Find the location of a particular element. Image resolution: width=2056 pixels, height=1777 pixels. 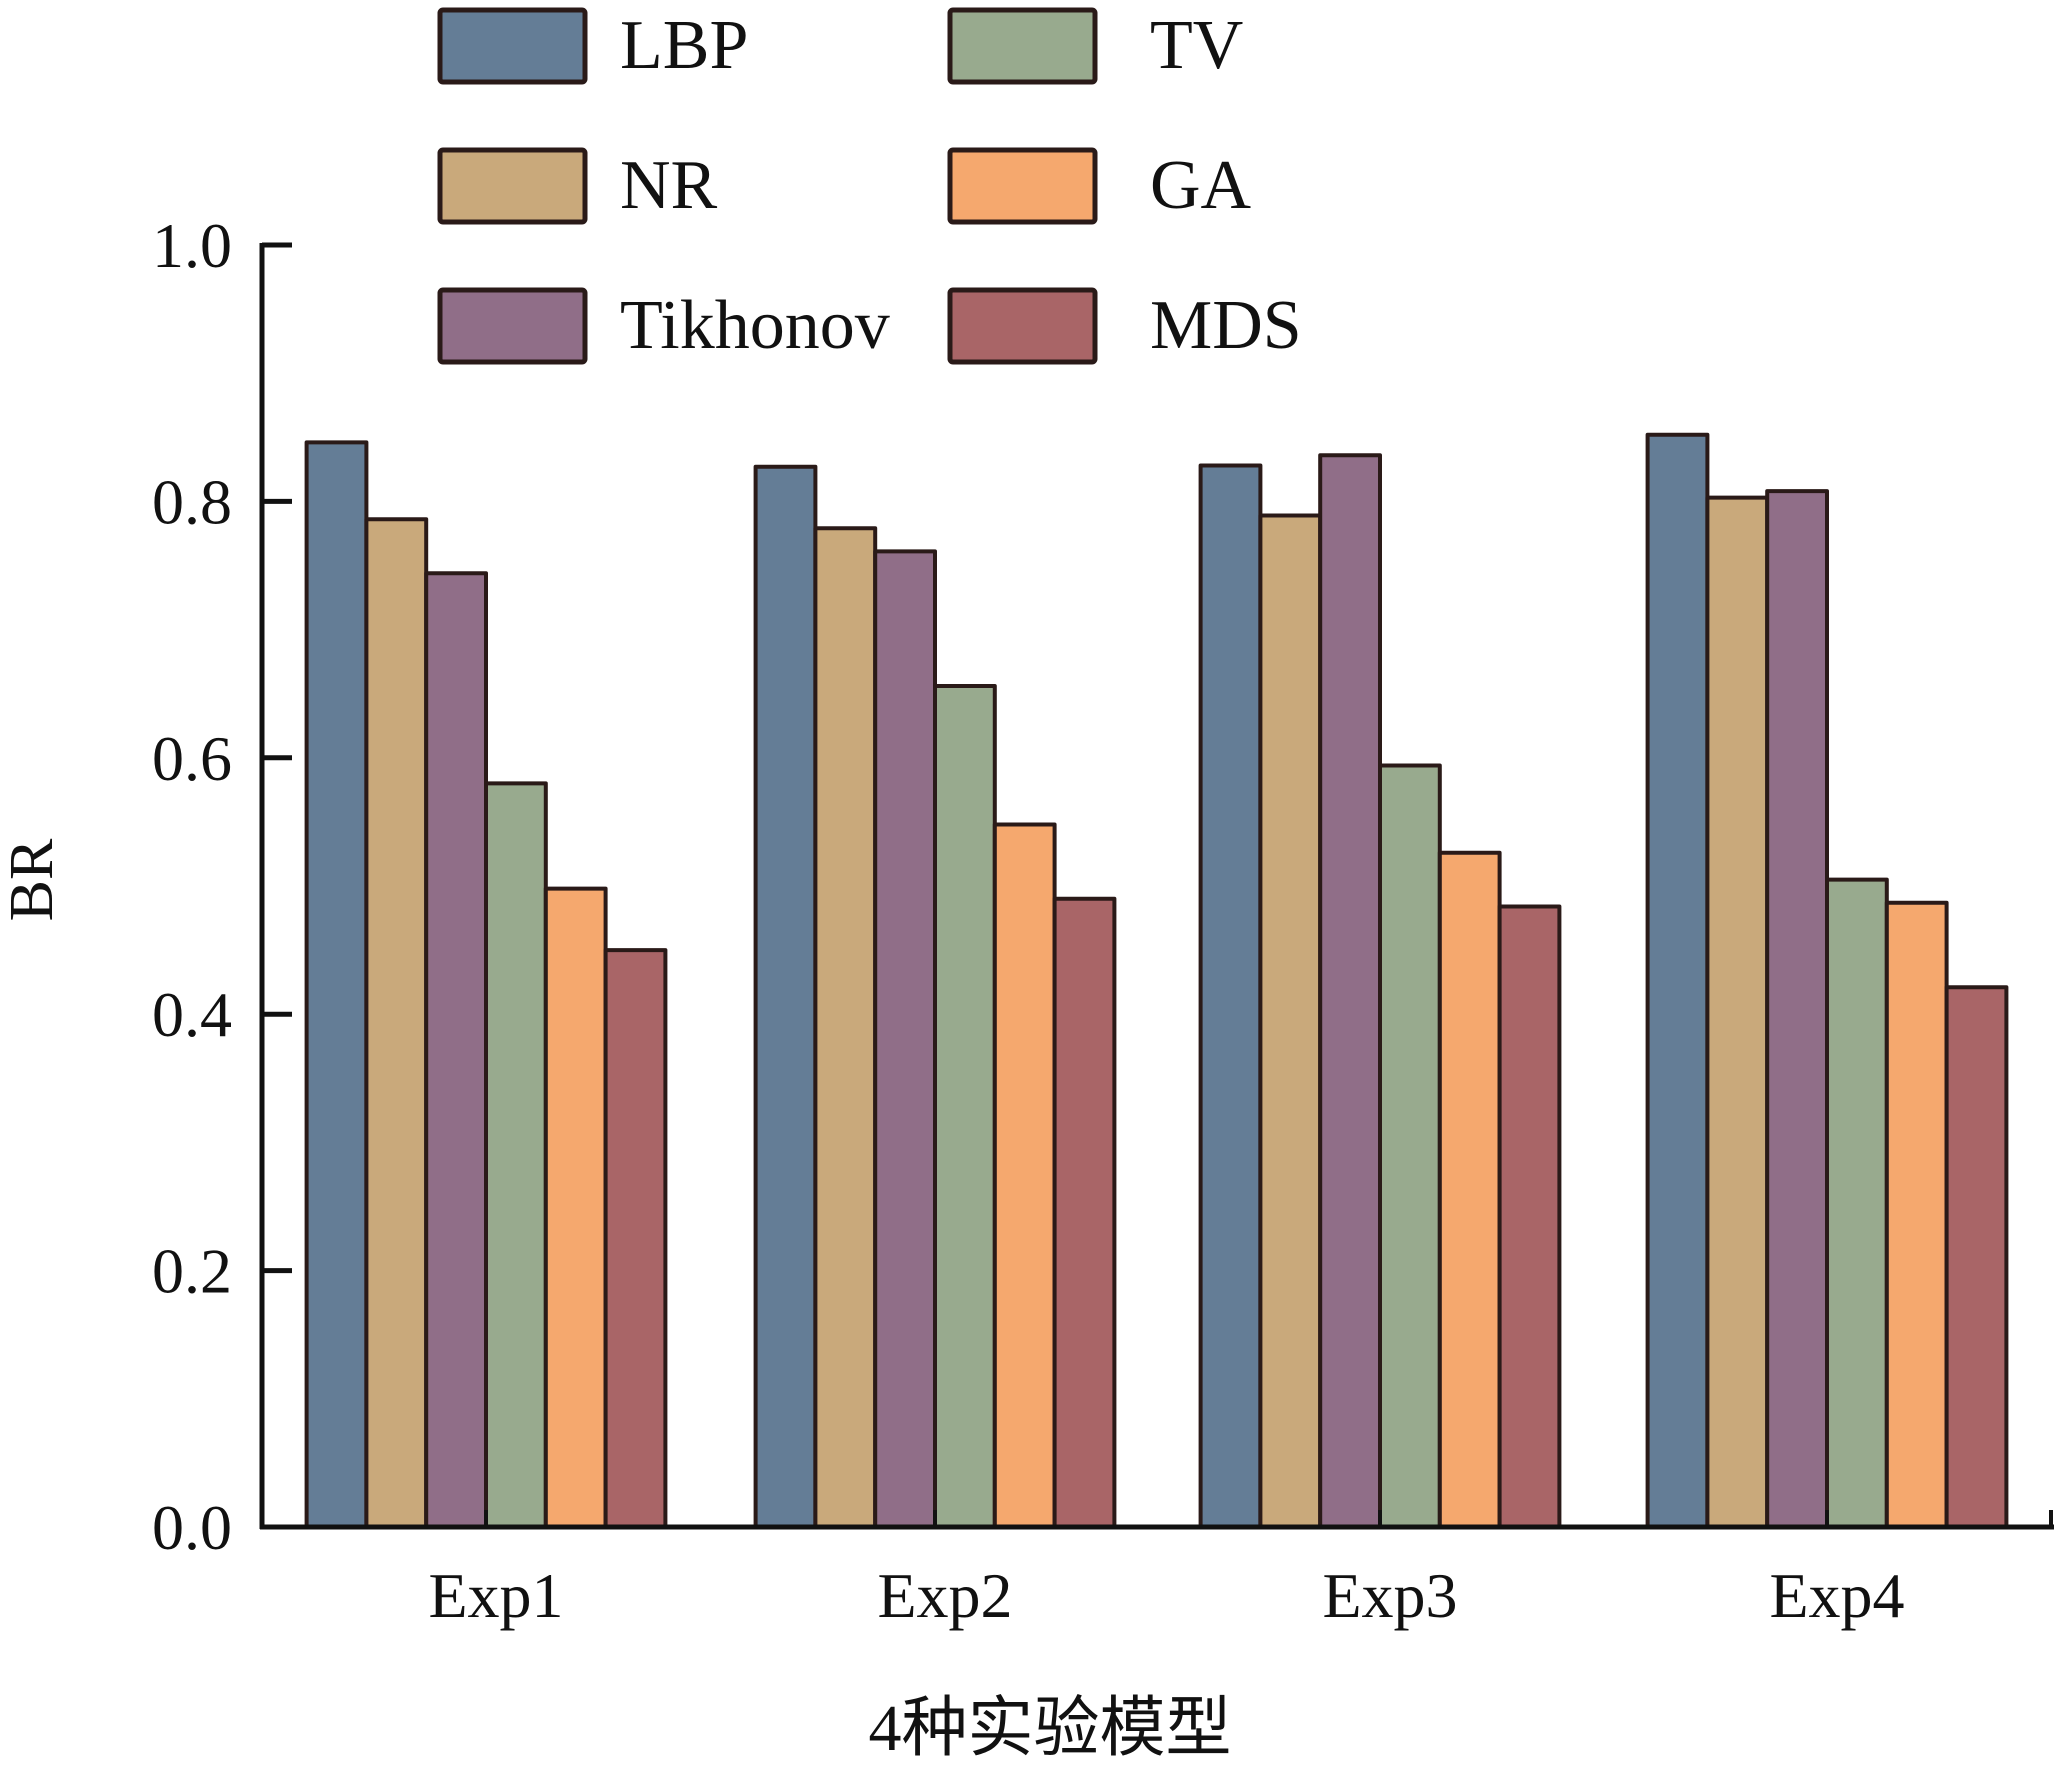

bar-tikhonov-exp2 is located at coordinates (905, 1039).